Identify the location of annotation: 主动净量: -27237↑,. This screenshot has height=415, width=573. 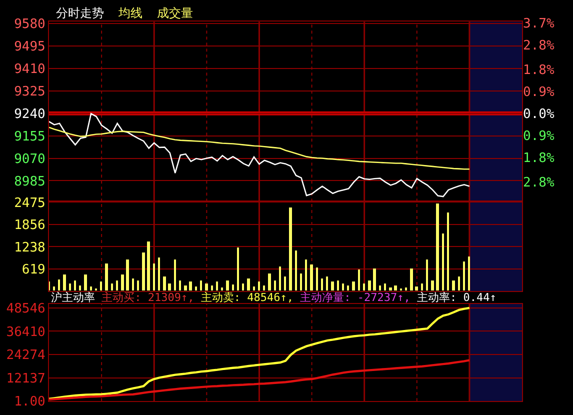
(355, 297).